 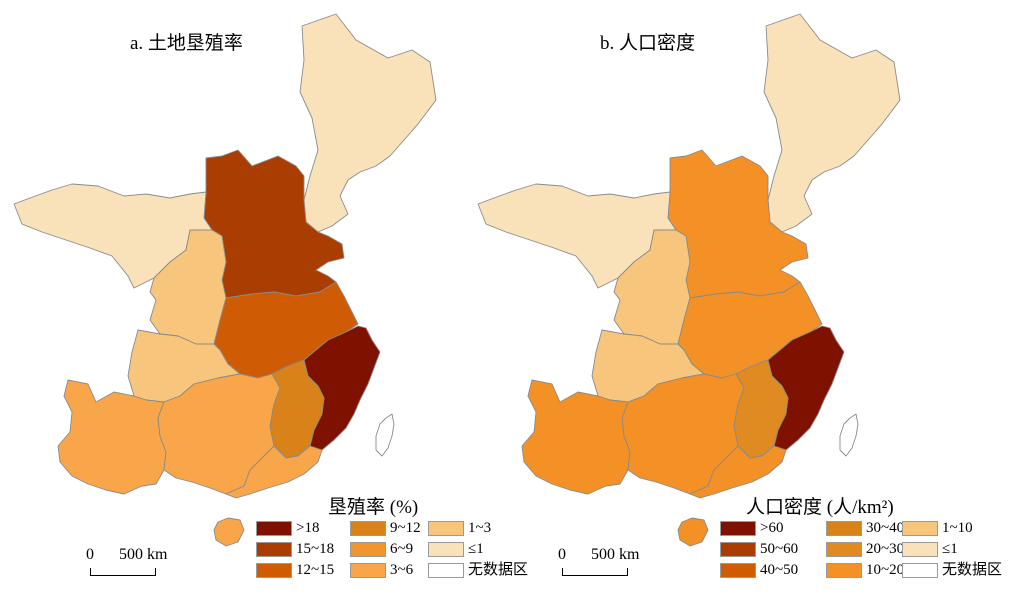 I want to click on legend-item: >18, so click(x=287, y=528).